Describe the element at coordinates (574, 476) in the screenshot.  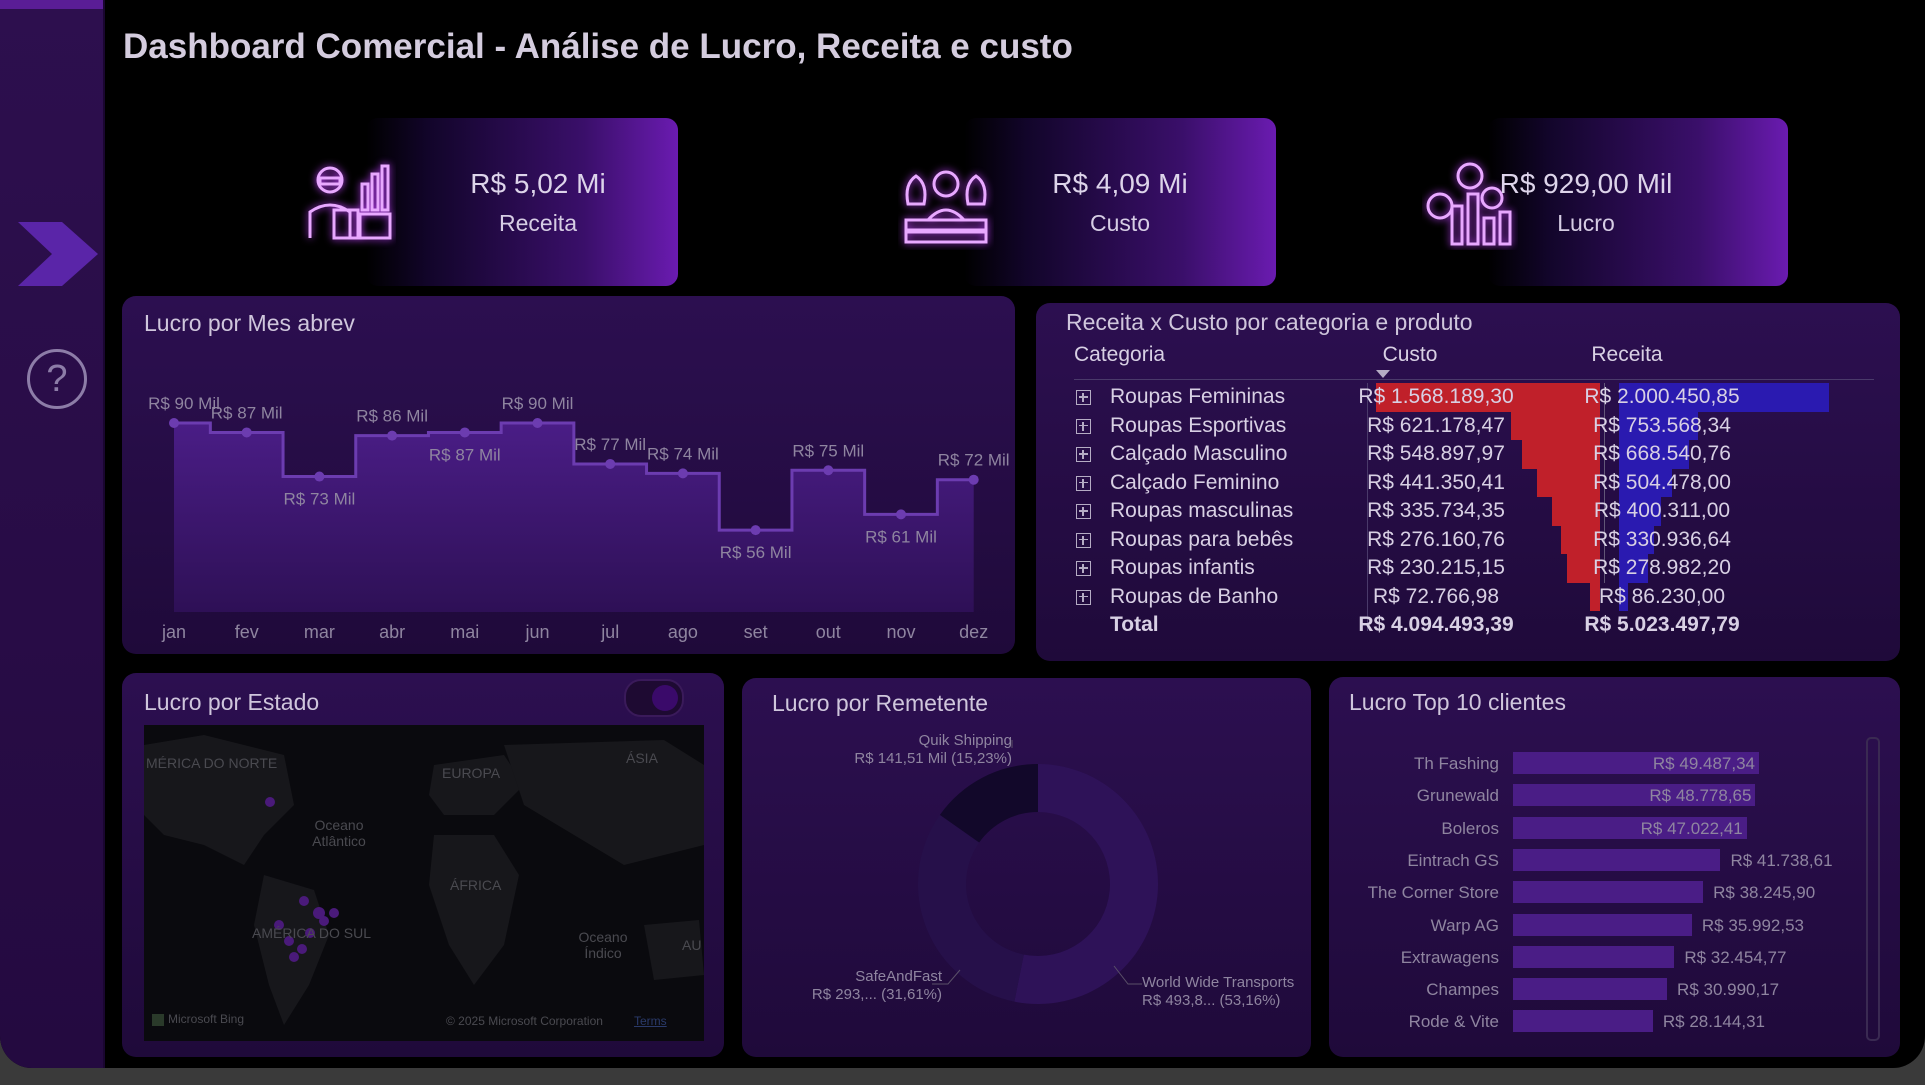
I see `series-line` at that location.